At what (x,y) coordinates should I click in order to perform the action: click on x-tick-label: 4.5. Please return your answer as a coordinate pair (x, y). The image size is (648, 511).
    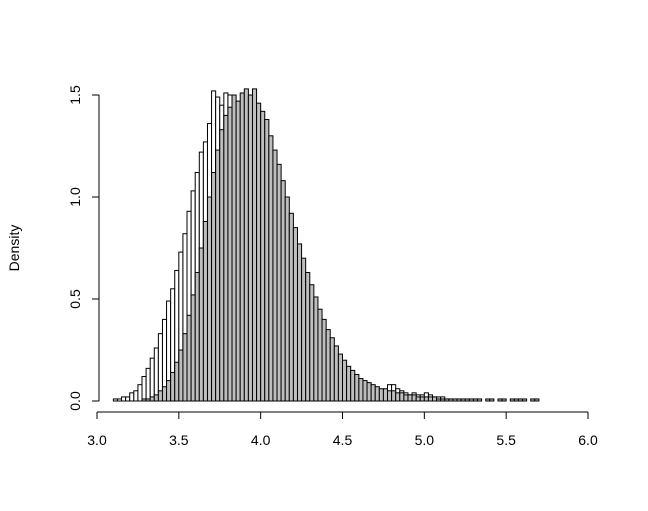
    Looking at the image, I should click on (343, 440).